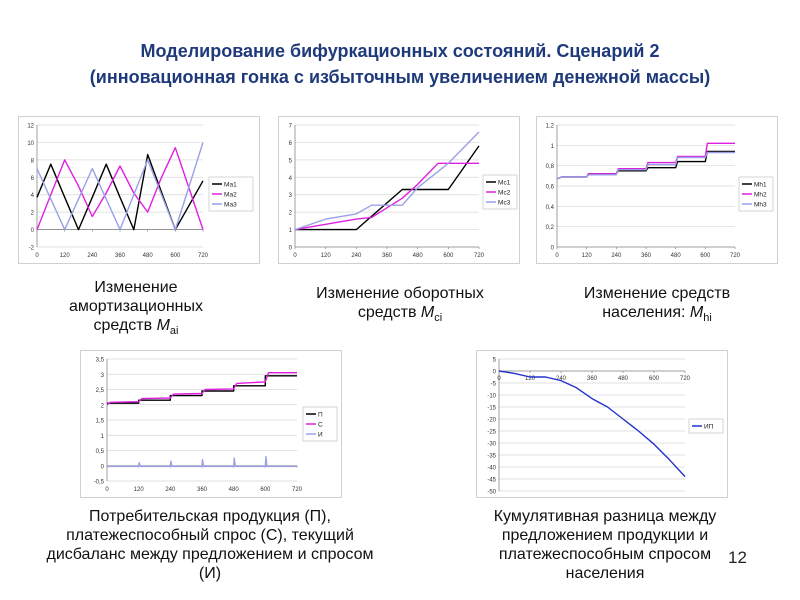 The image size is (800, 600). Describe the element at coordinates (99, 483) in the screenshot. I see `psi-ytick-label: -0,5` at that location.